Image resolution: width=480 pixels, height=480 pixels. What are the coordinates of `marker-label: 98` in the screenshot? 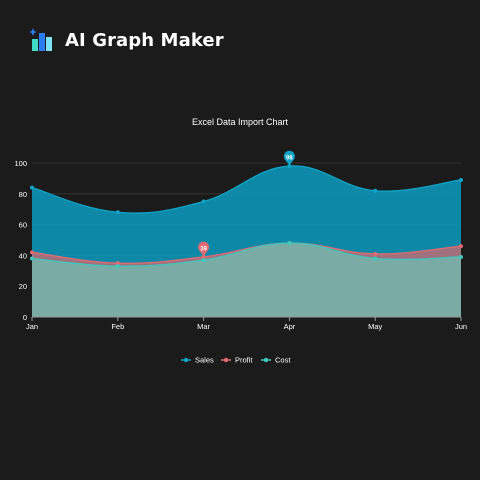 It's located at (289, 159).